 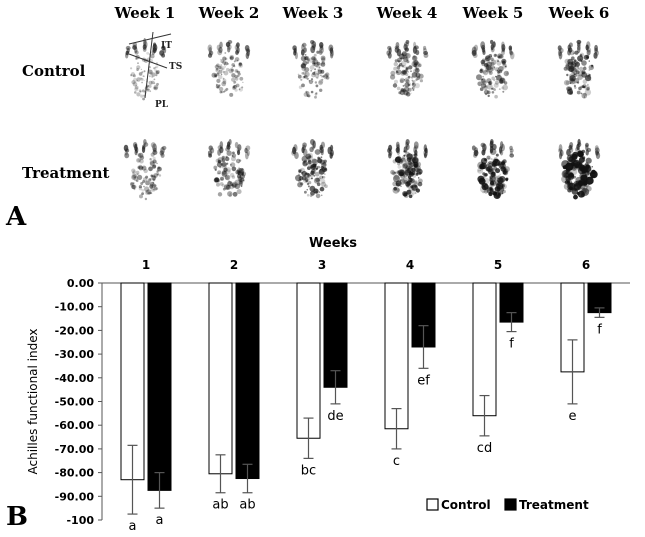 I want to click on week-5-header: Week 5, so click(x=493, y=13).